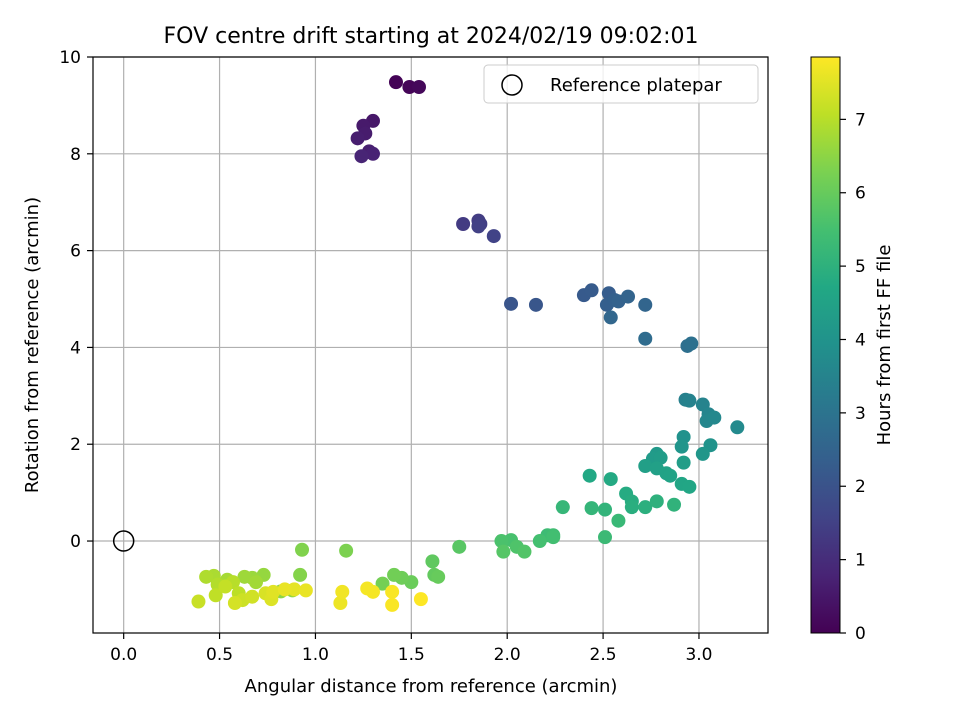  What do you see at coordinates (75, 155) in the screenshot?
I see `y-tick-label: 8` at bounding box center [75, 155].